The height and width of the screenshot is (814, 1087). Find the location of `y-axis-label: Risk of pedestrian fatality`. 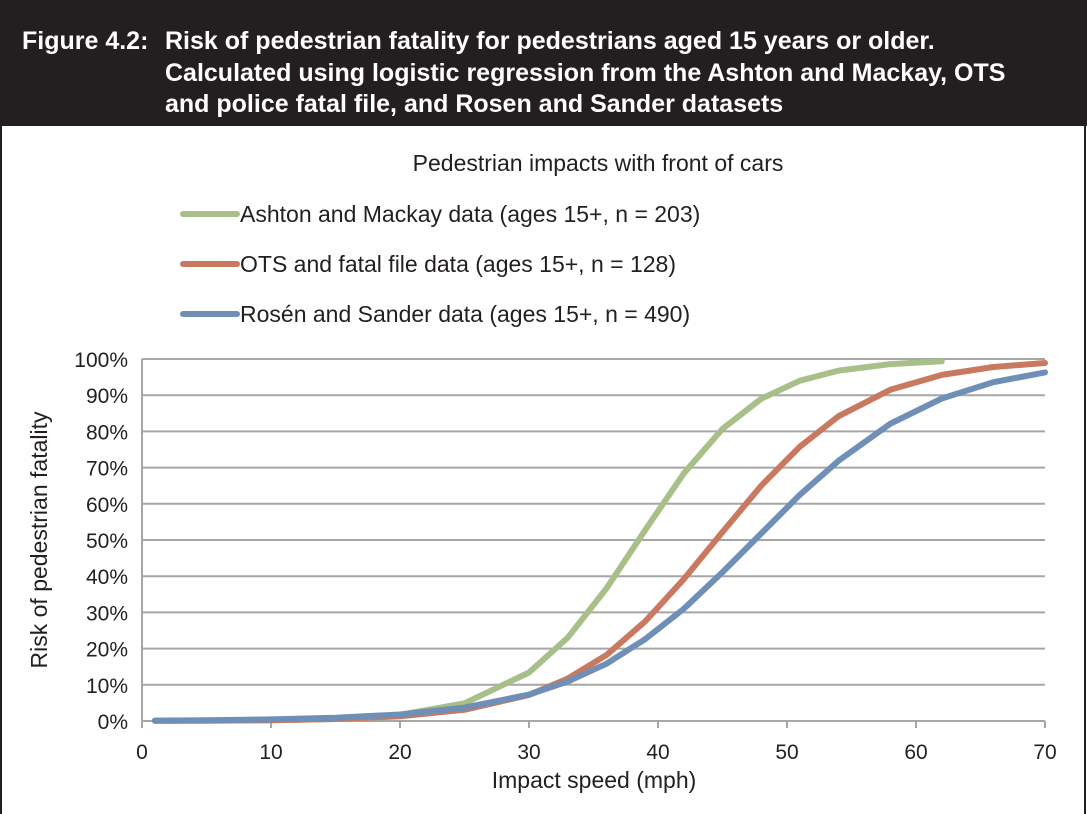

y-axis-label: Risk of pedestrian fatality is located at coordinates (39, 539).